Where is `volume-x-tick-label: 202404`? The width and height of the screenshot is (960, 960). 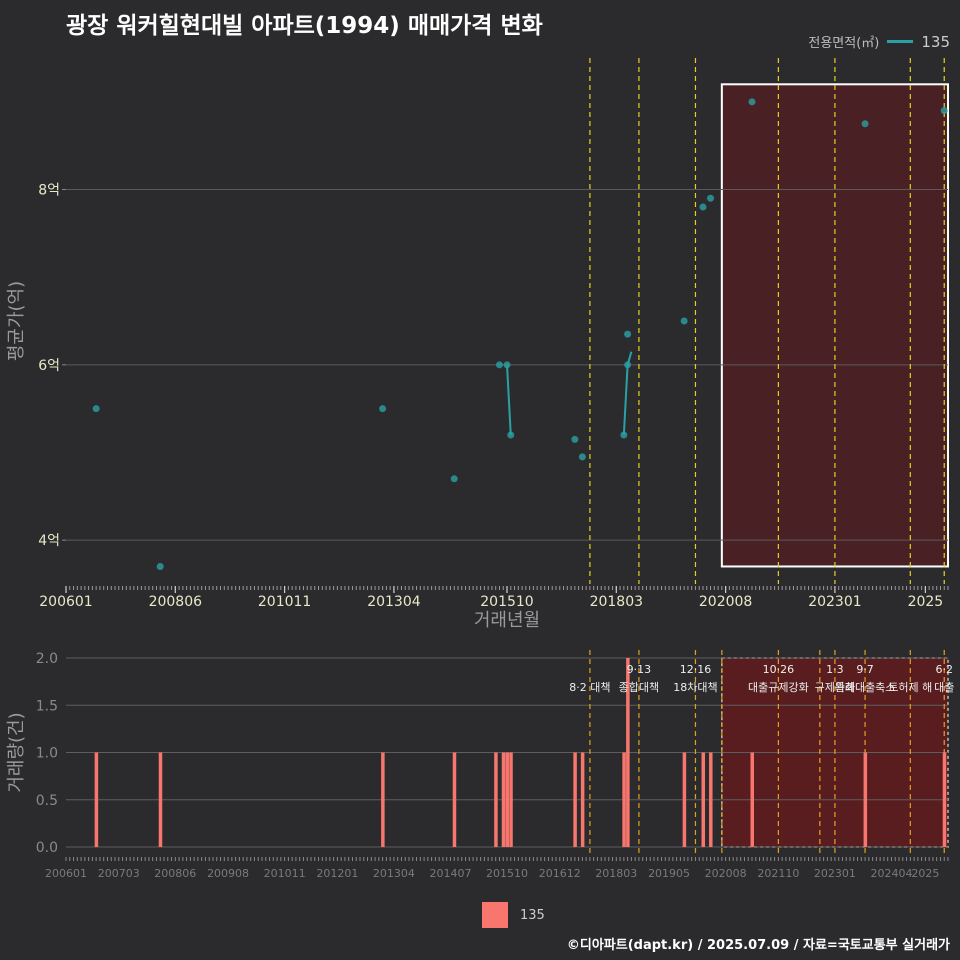
volume-x-tick-label: 202404 is located at coordinates (891, 873).